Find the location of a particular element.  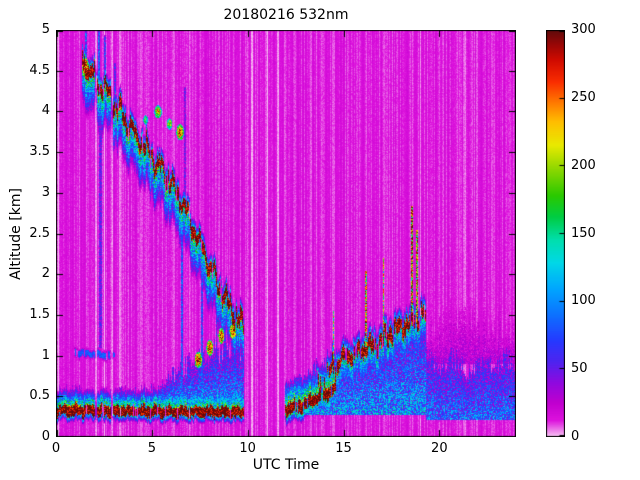

colorbar-tick-label: 100 is located at coordinates (583, 301).